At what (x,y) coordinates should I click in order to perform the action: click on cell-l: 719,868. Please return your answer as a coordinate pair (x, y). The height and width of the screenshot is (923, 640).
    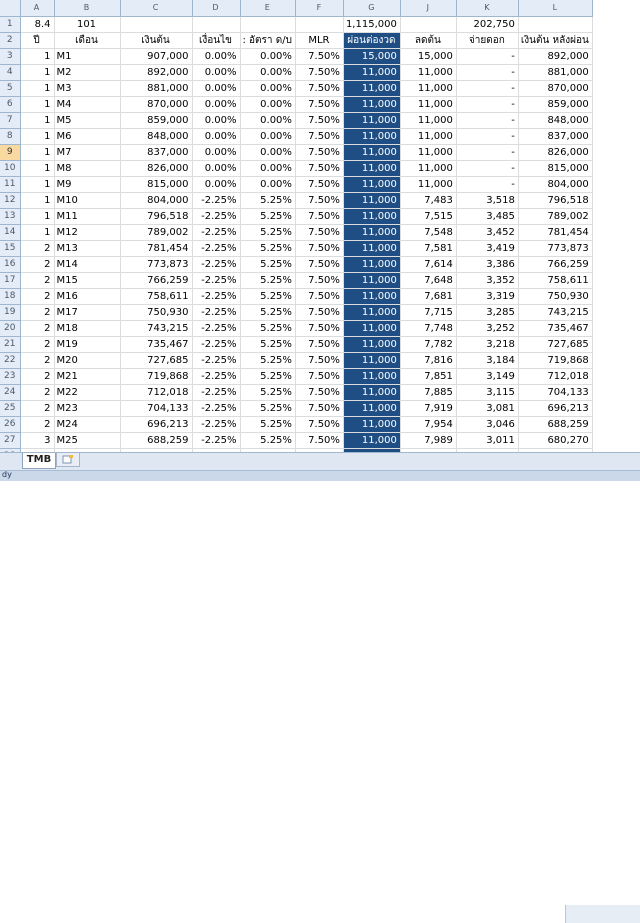
    Looking at the image, I should click on (555, 360).